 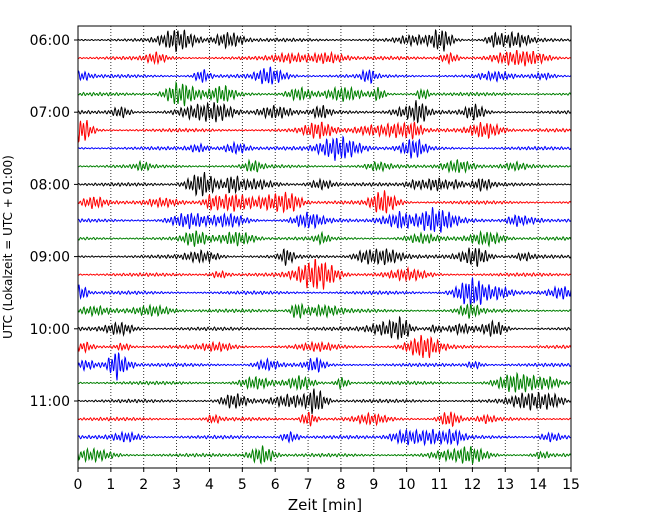 I want to click on x-tick-label: 5, so click(x=242, y=485).